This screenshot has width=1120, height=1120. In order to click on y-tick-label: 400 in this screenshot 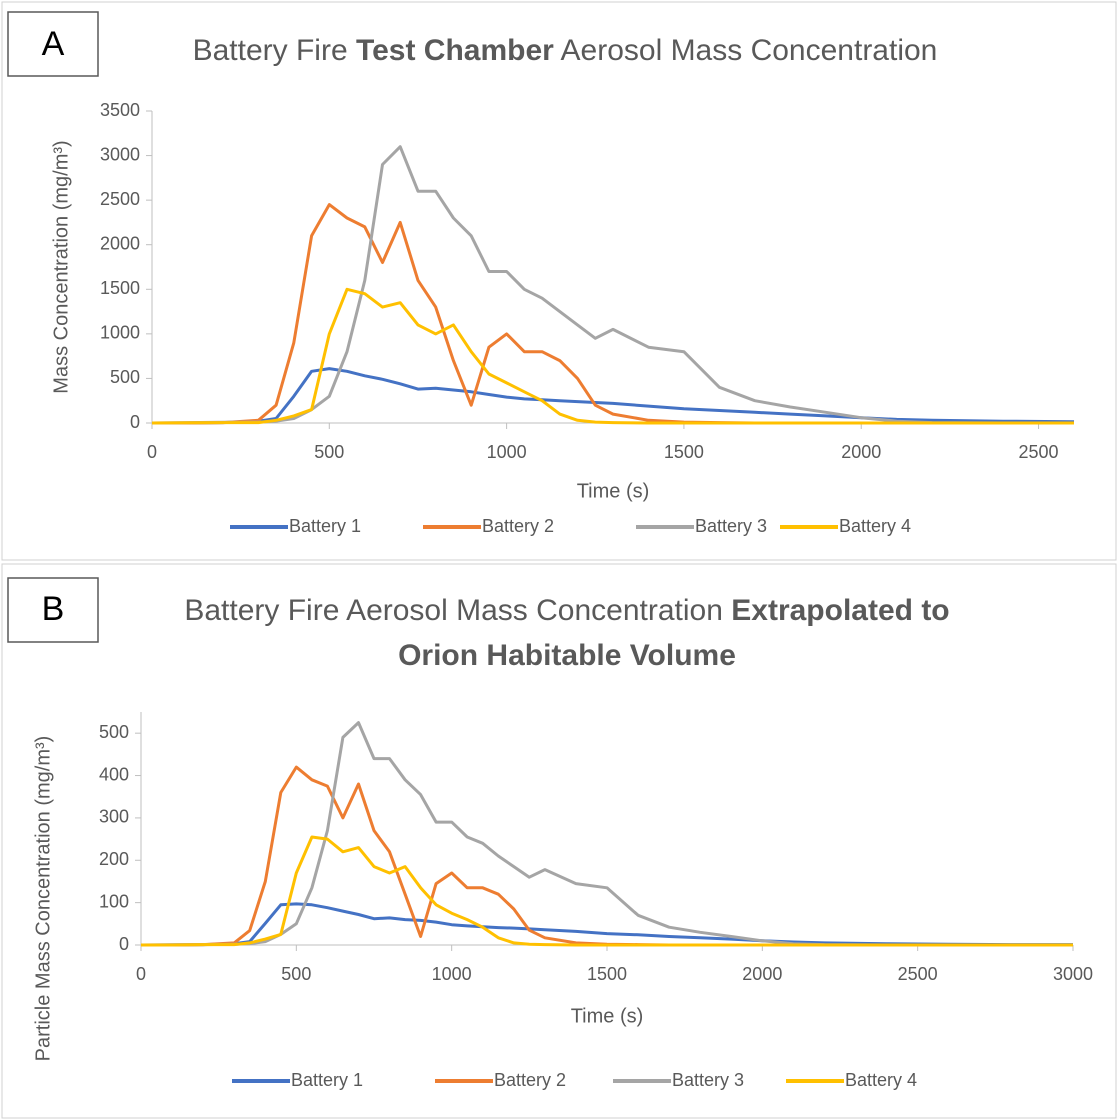, I will do `click(114, 774)`.